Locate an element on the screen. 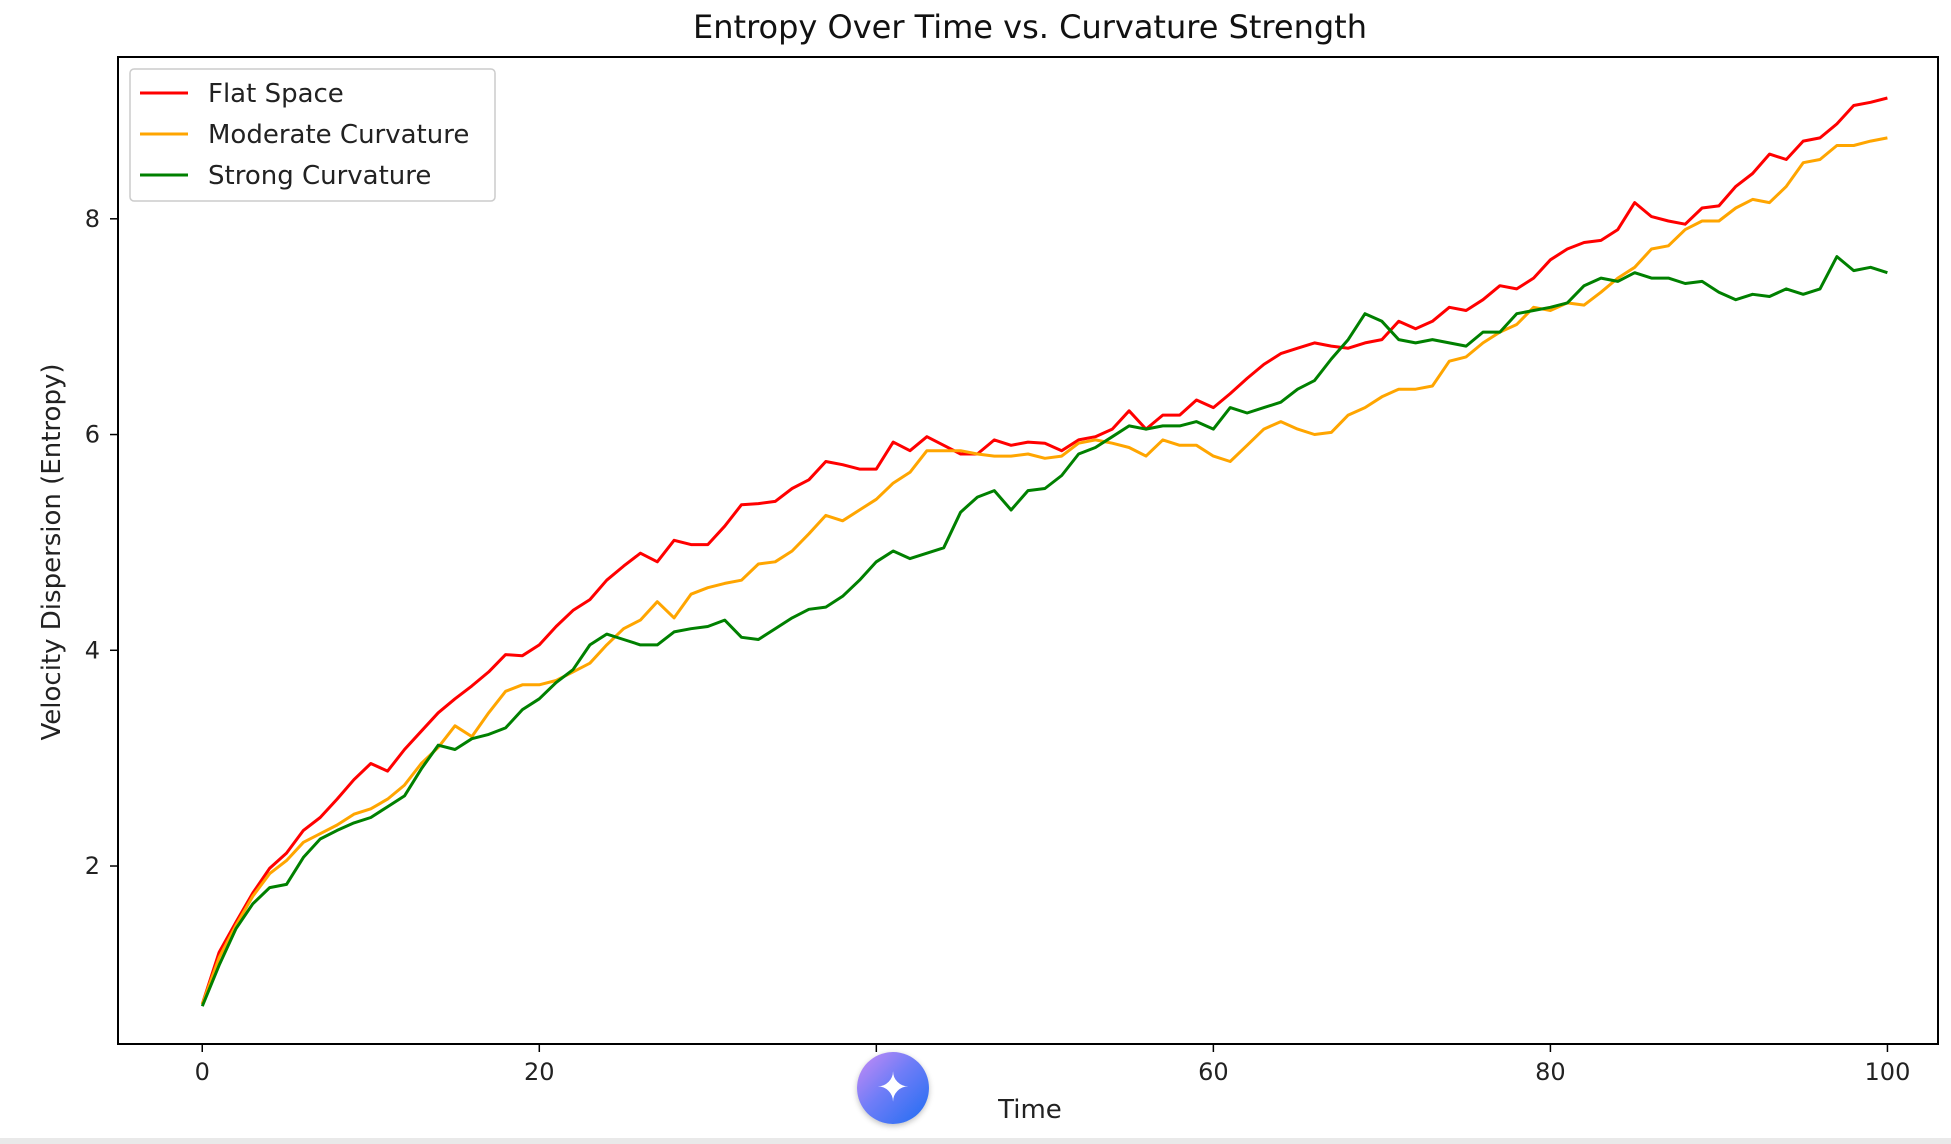 This screenshot has height=1144, width=1951. y-tick-label: 4 is located at coordinates (92, 650).